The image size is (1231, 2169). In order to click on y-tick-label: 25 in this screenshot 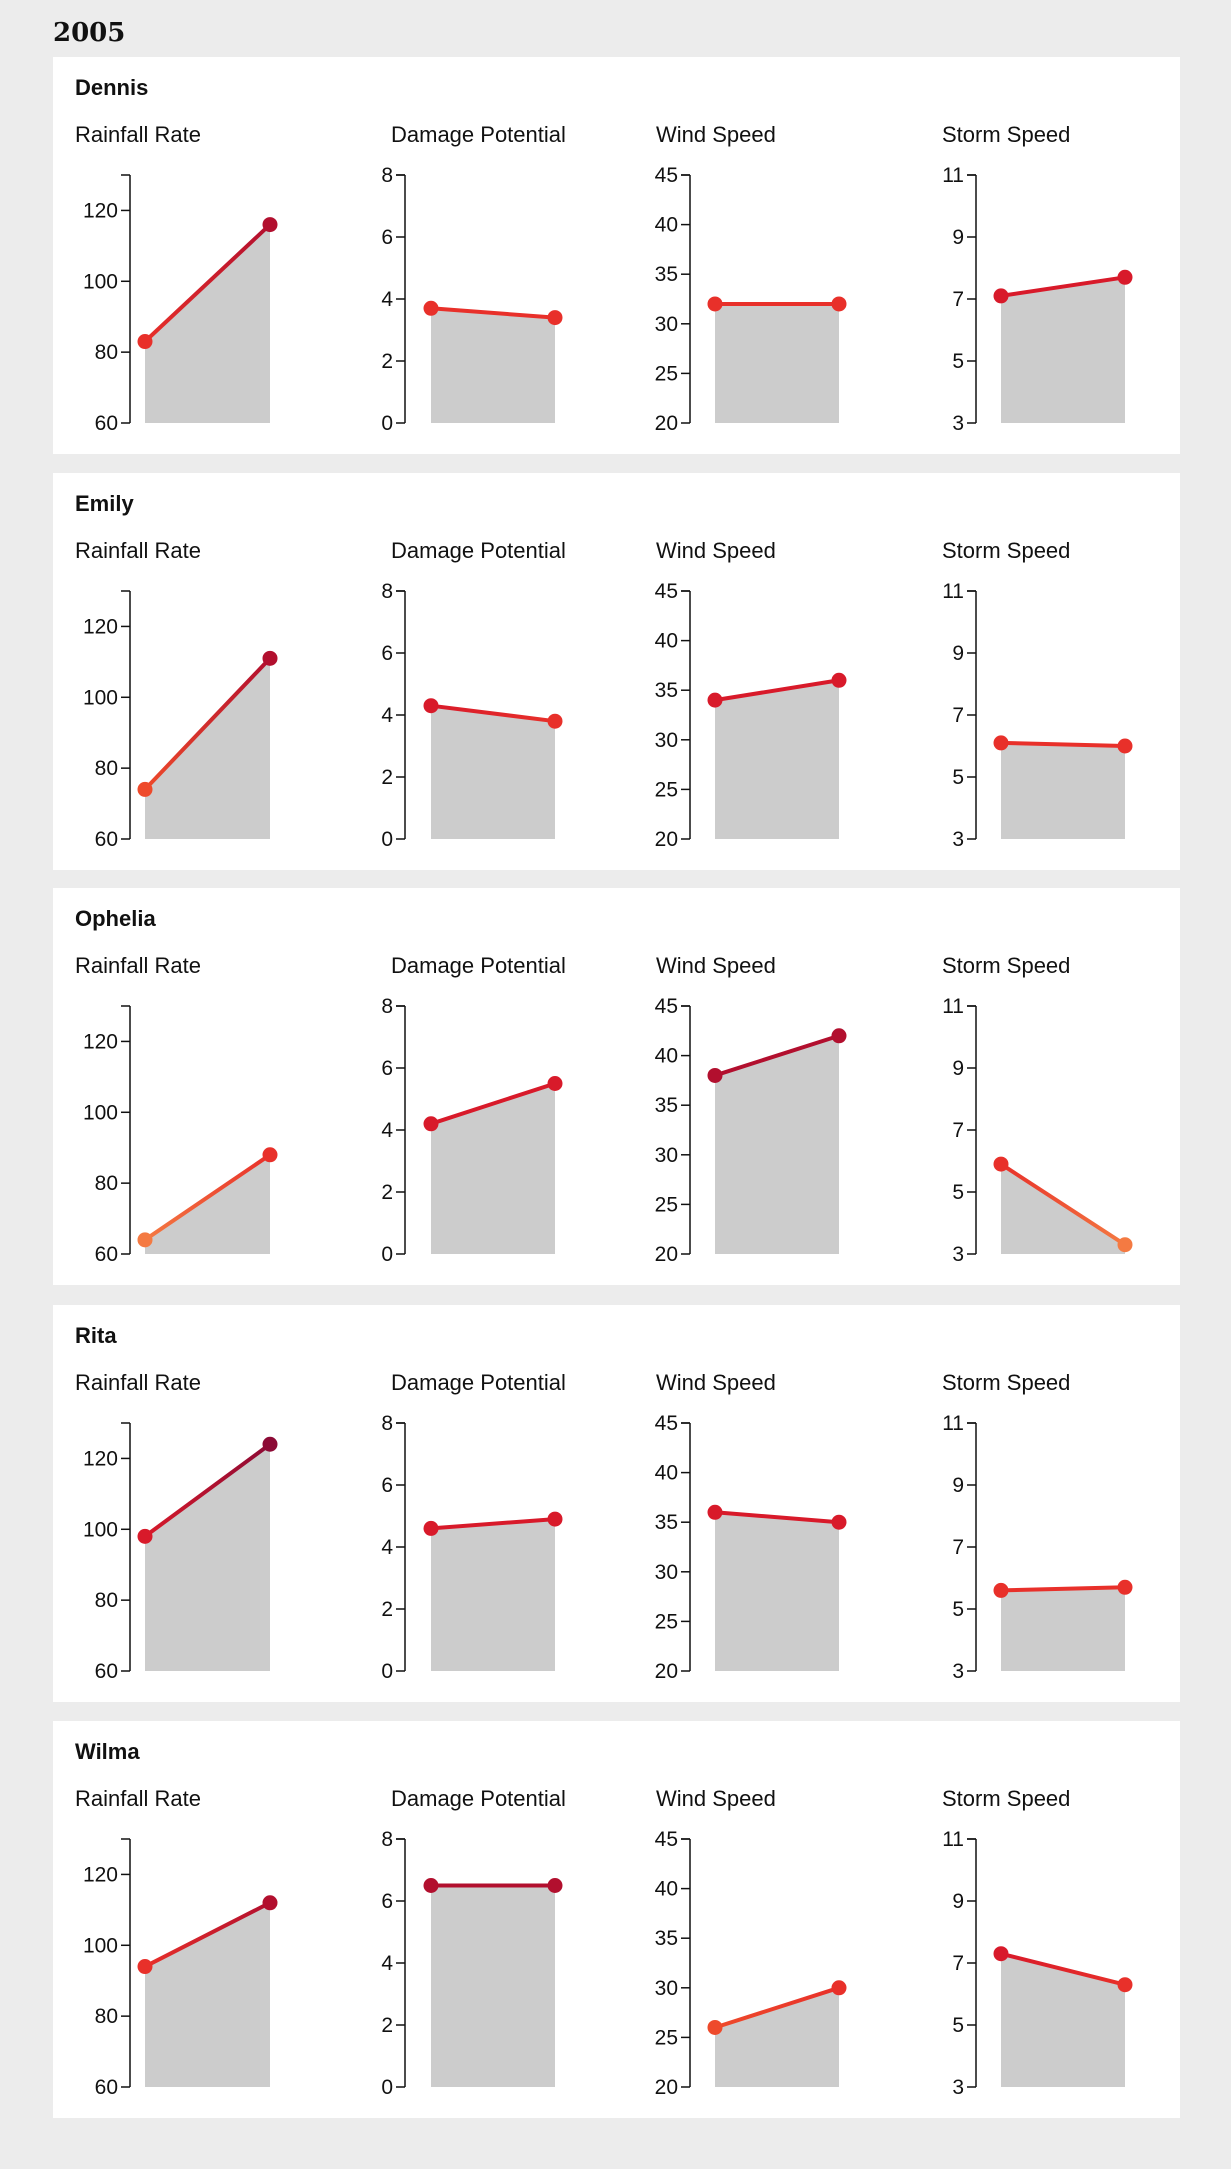, I will do `click(666, 1204)`.